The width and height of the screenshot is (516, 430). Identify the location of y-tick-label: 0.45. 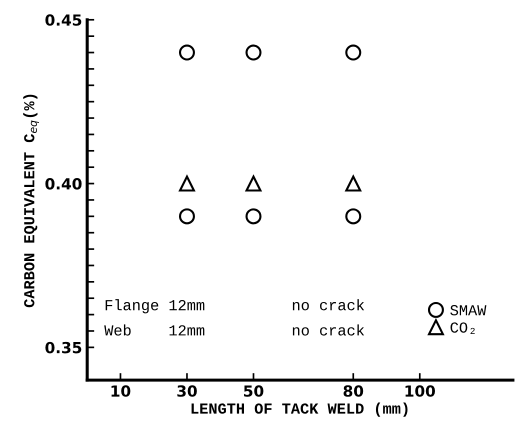
(63, 20).